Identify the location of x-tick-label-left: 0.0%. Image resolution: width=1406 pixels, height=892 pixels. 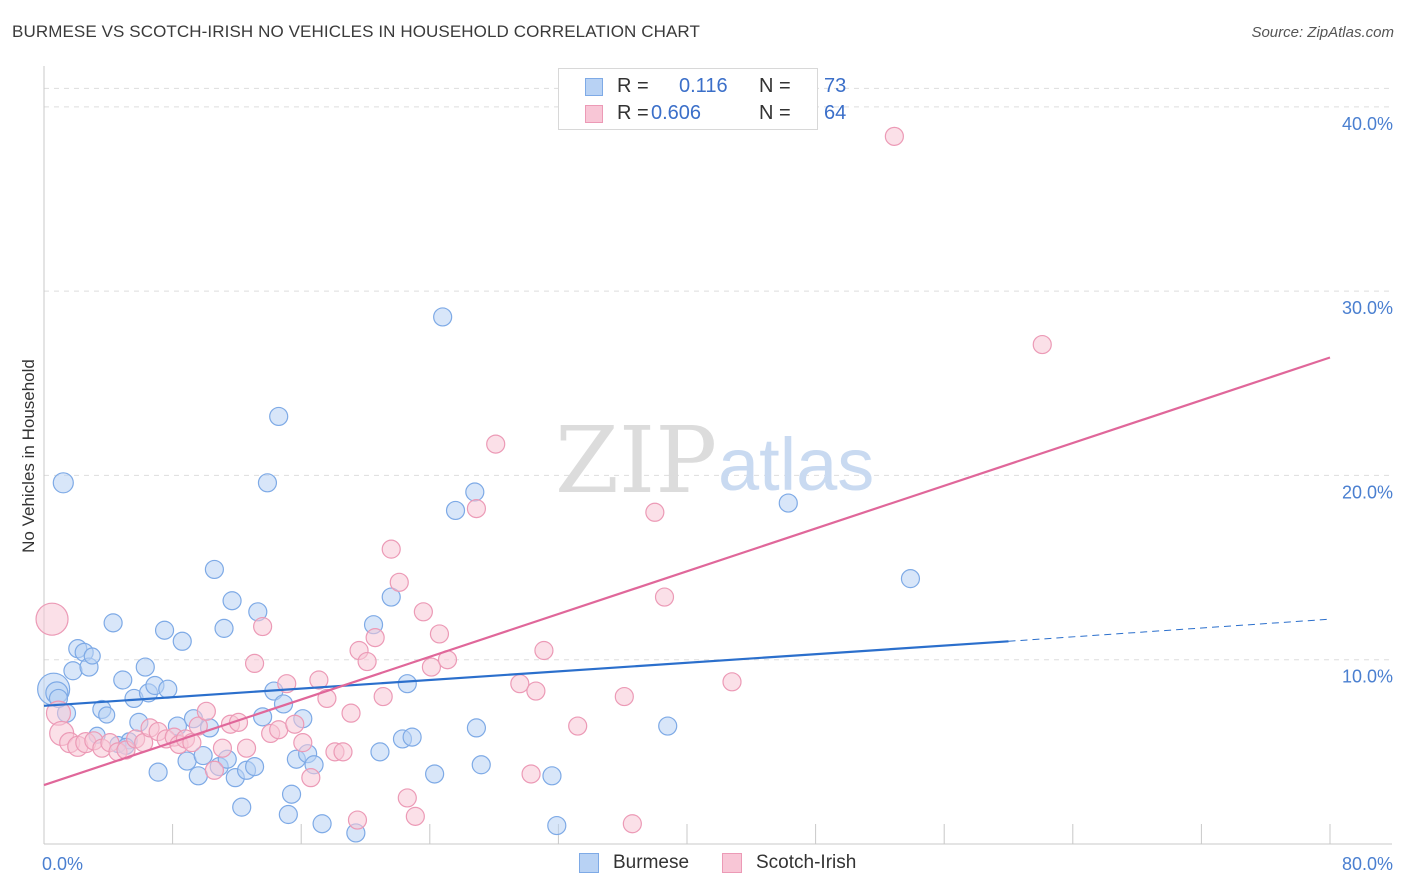
(62, 864).